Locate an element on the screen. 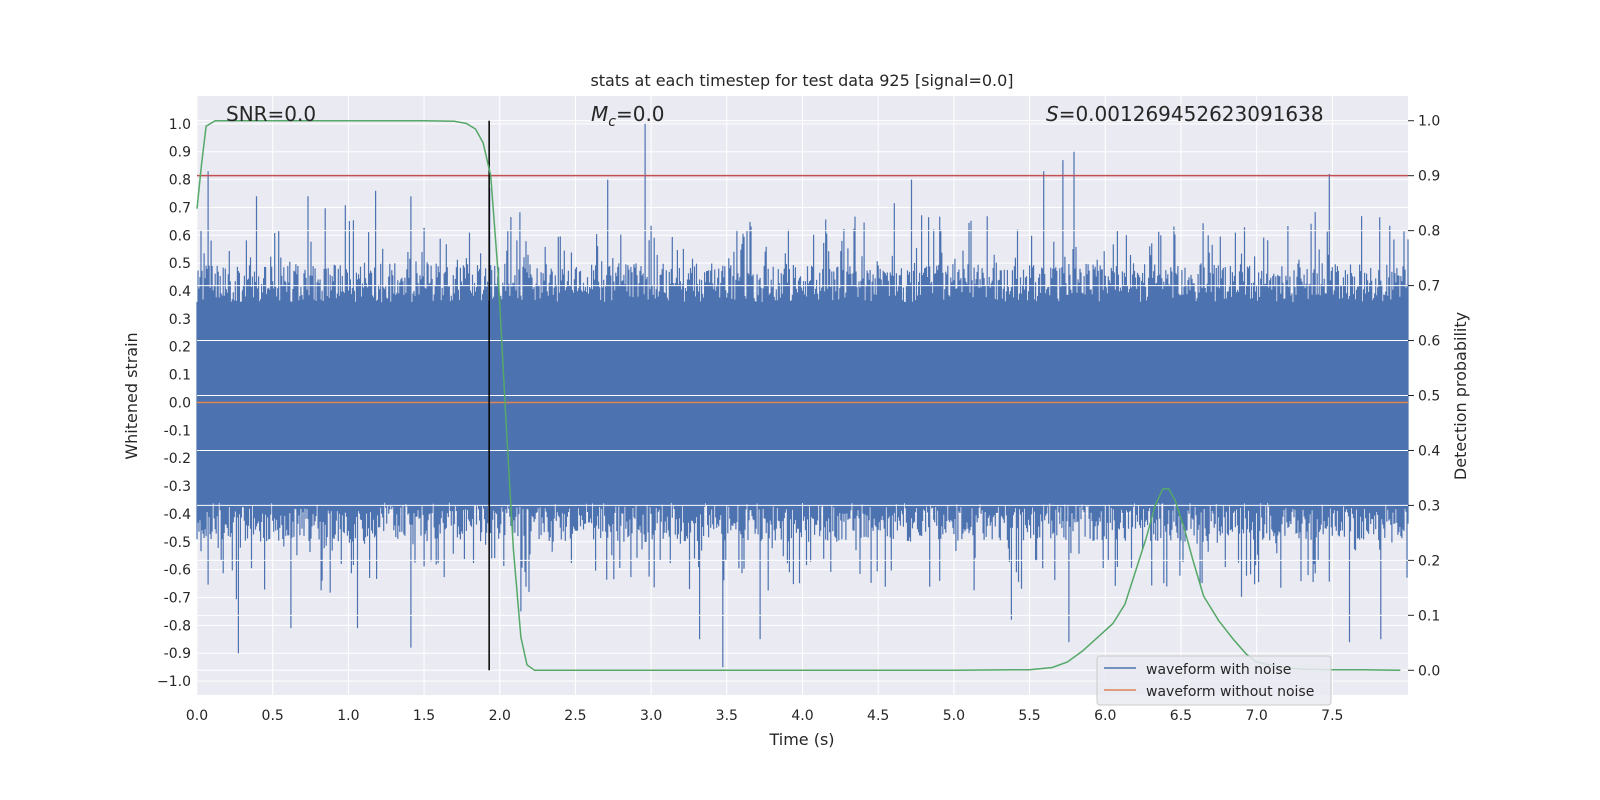 The height and width of the screenshot is (800, 1600). y-tick-label-right: 0.5 is located at coordinates (1429, 397).